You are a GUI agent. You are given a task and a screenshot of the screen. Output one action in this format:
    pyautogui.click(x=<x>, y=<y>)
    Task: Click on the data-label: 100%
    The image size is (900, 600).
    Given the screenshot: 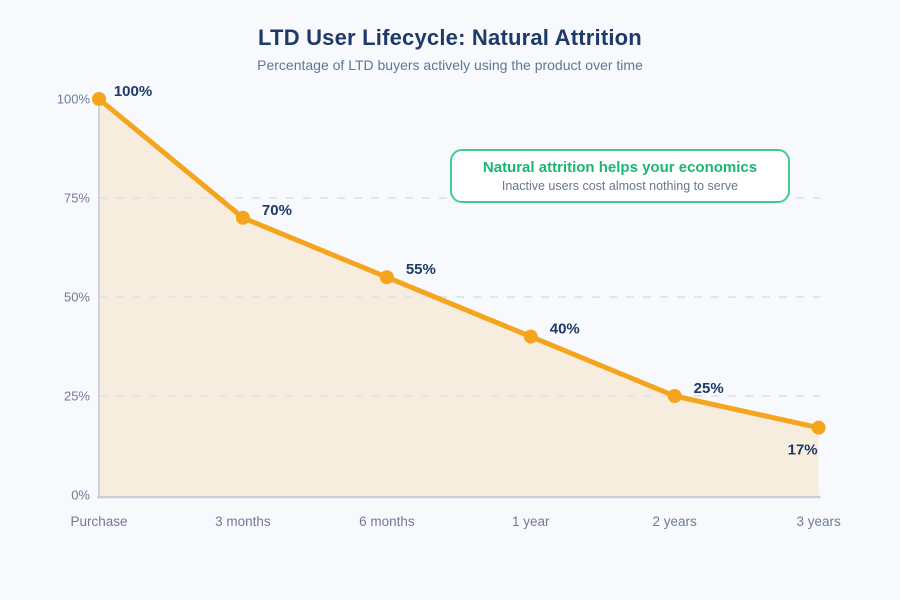 What is the action you would take?
    pyautogui.click(x=133, y=91)
    